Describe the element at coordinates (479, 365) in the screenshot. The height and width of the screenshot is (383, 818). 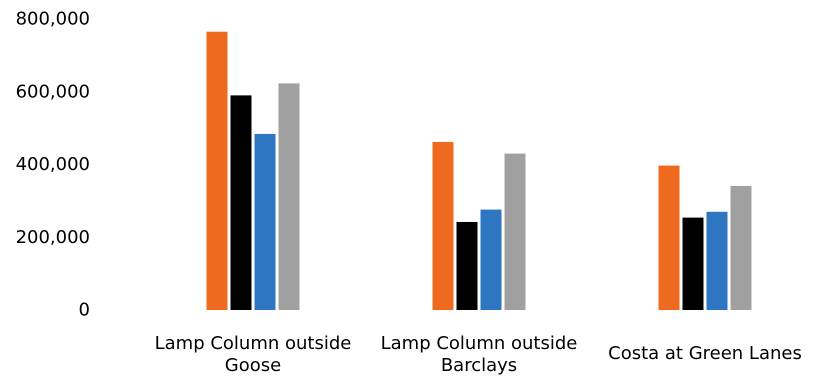
I see `x-category-label: Barclays` at that location.